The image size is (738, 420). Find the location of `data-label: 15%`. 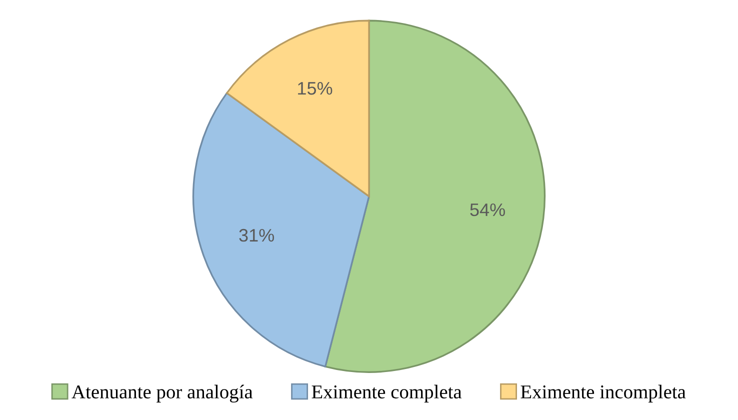

data-label: 15% is located at coordinates (315, 88).